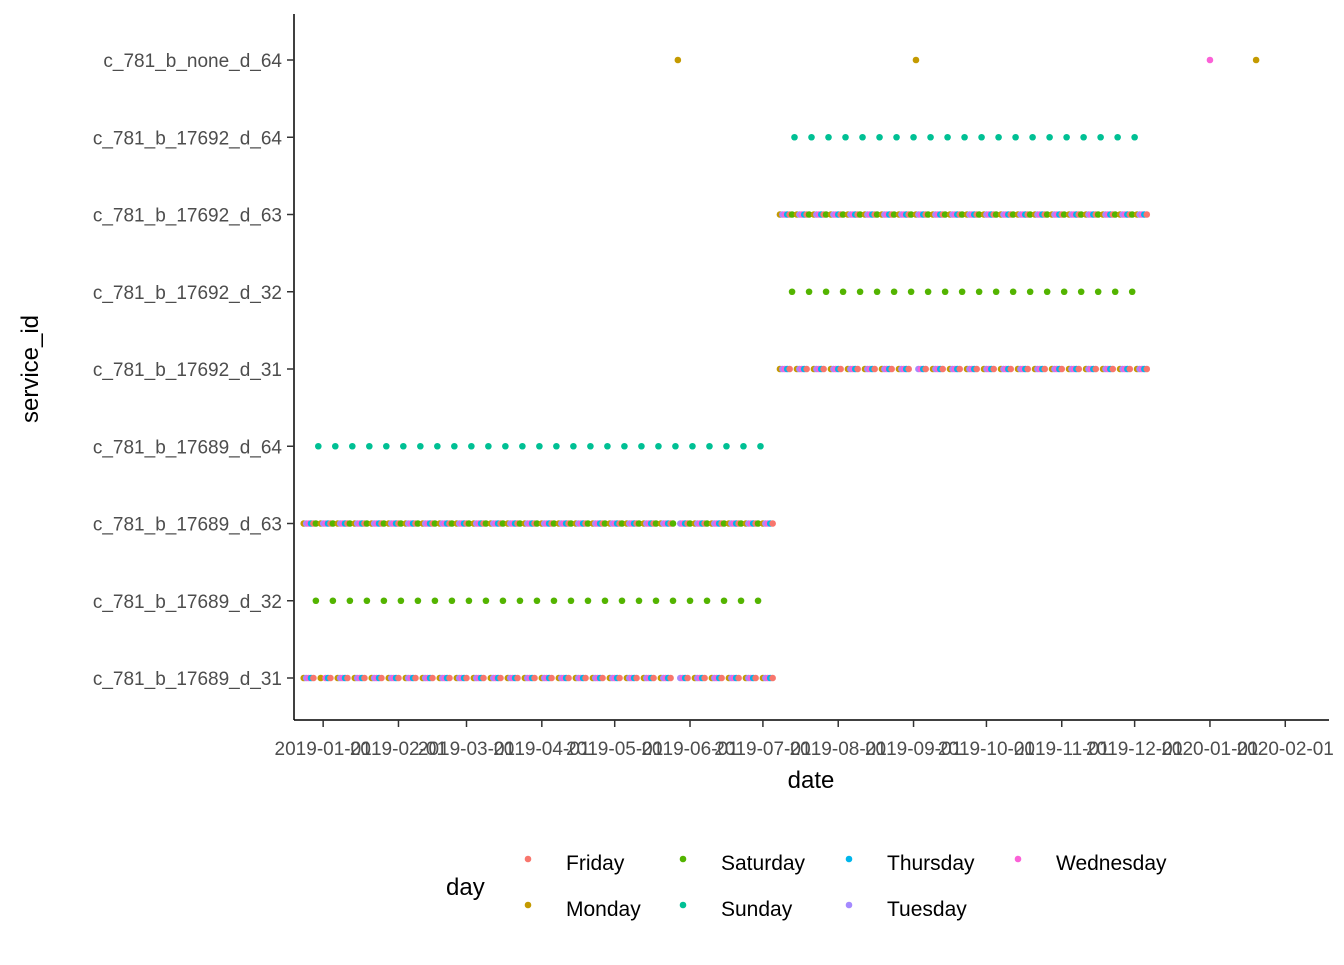 This screenshot has height=965, width=1344. Describe the element at coordinates (323, 749) in the screenshot. I see `x-tick-label: 2019-01-01` at that location.